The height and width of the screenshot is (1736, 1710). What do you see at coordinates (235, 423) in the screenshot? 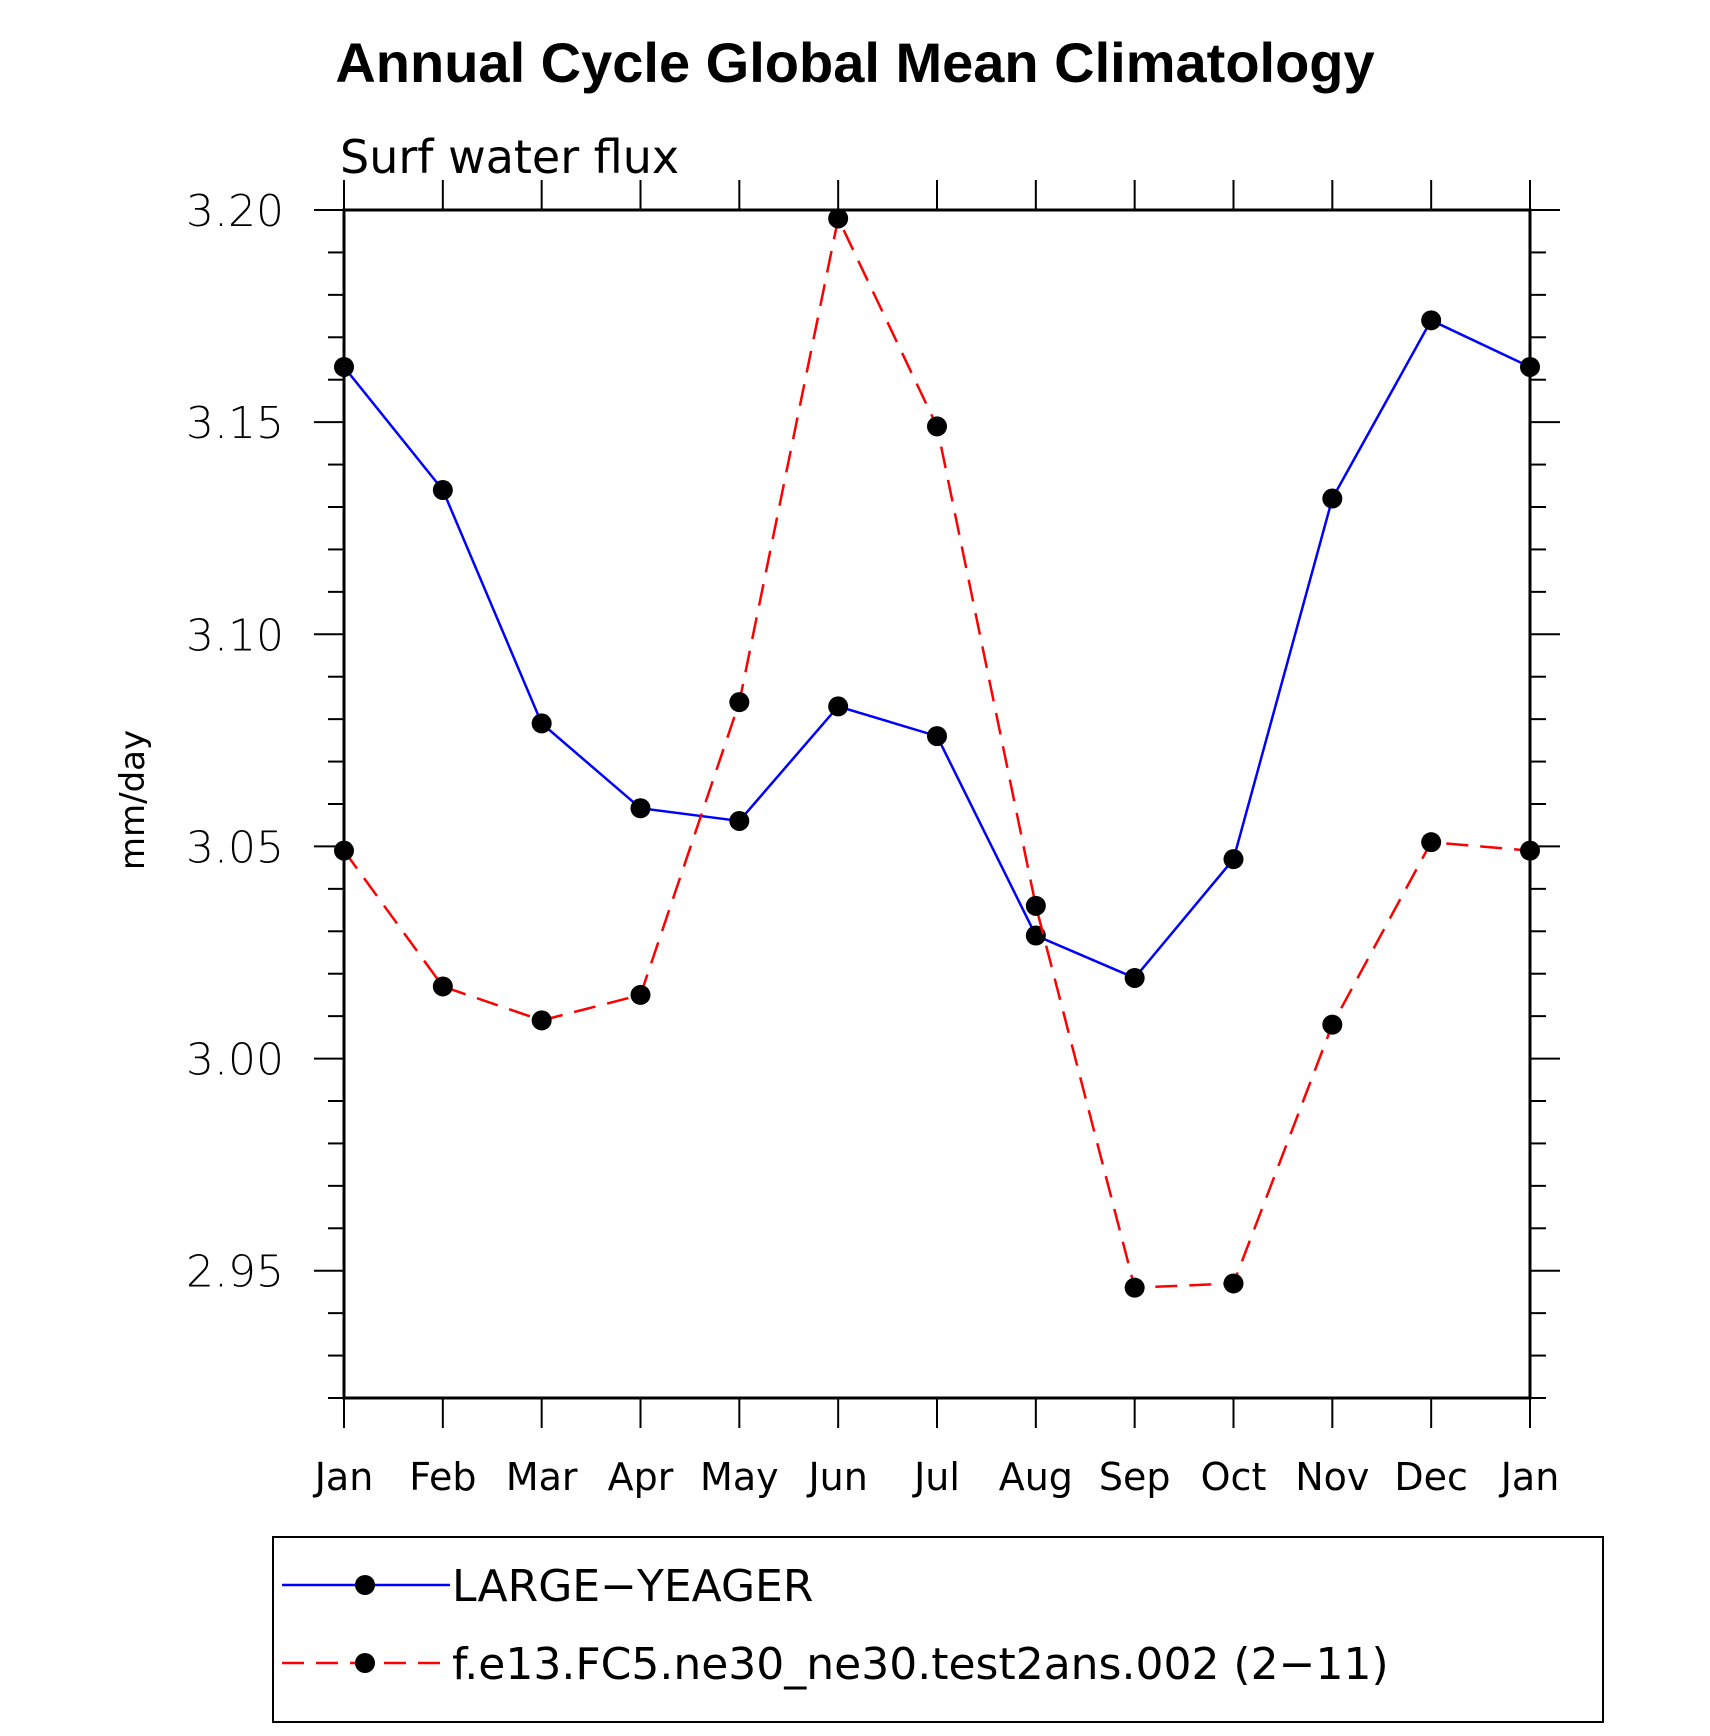
I see `y-tick-label: 3.15` at bounding box center [235, 423].